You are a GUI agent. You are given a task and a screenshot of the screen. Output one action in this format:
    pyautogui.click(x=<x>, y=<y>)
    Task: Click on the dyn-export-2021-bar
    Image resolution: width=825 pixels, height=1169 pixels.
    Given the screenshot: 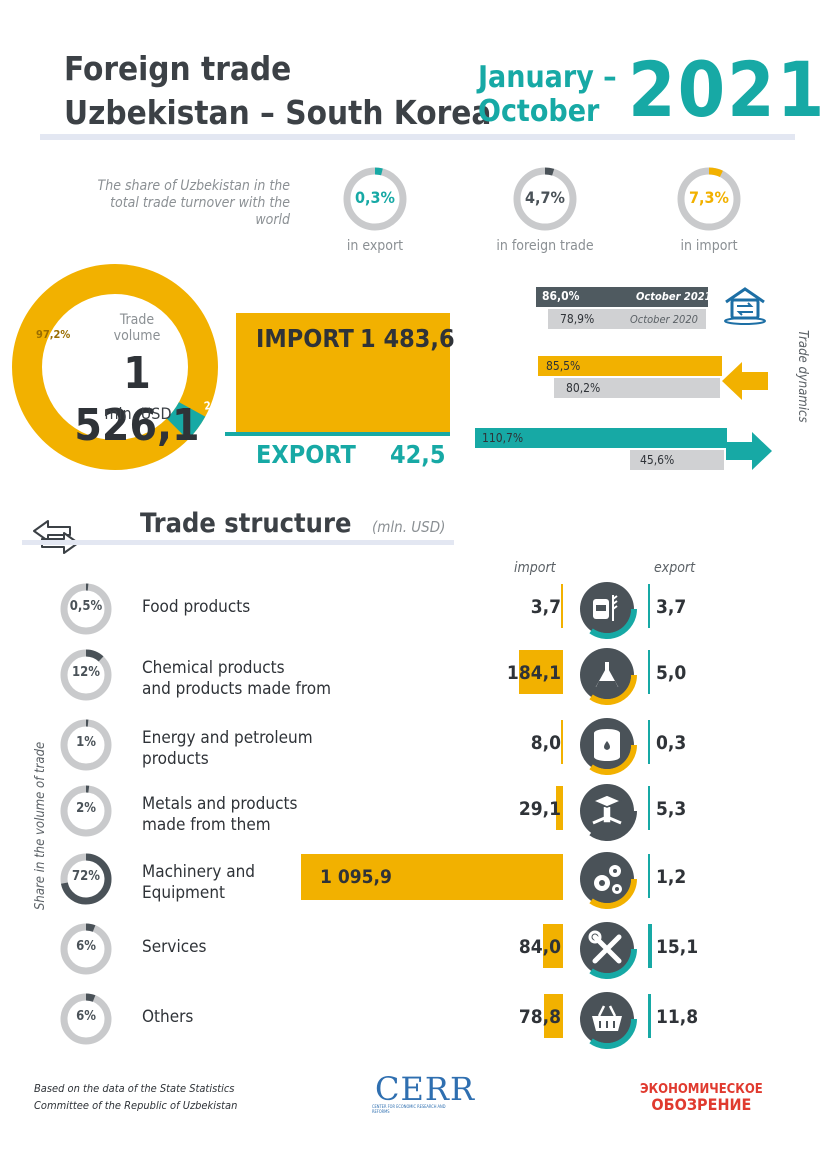 What is the action you would take?
    pyautogui.click(x=601, y=438)
    